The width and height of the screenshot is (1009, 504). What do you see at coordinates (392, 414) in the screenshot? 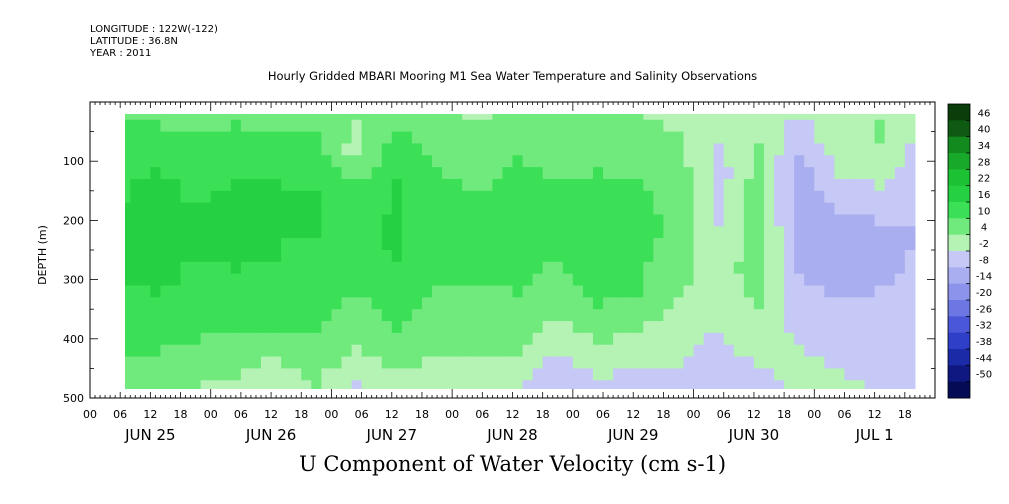
I see `x-tick-label: 12` at bounding box center [392, 414].